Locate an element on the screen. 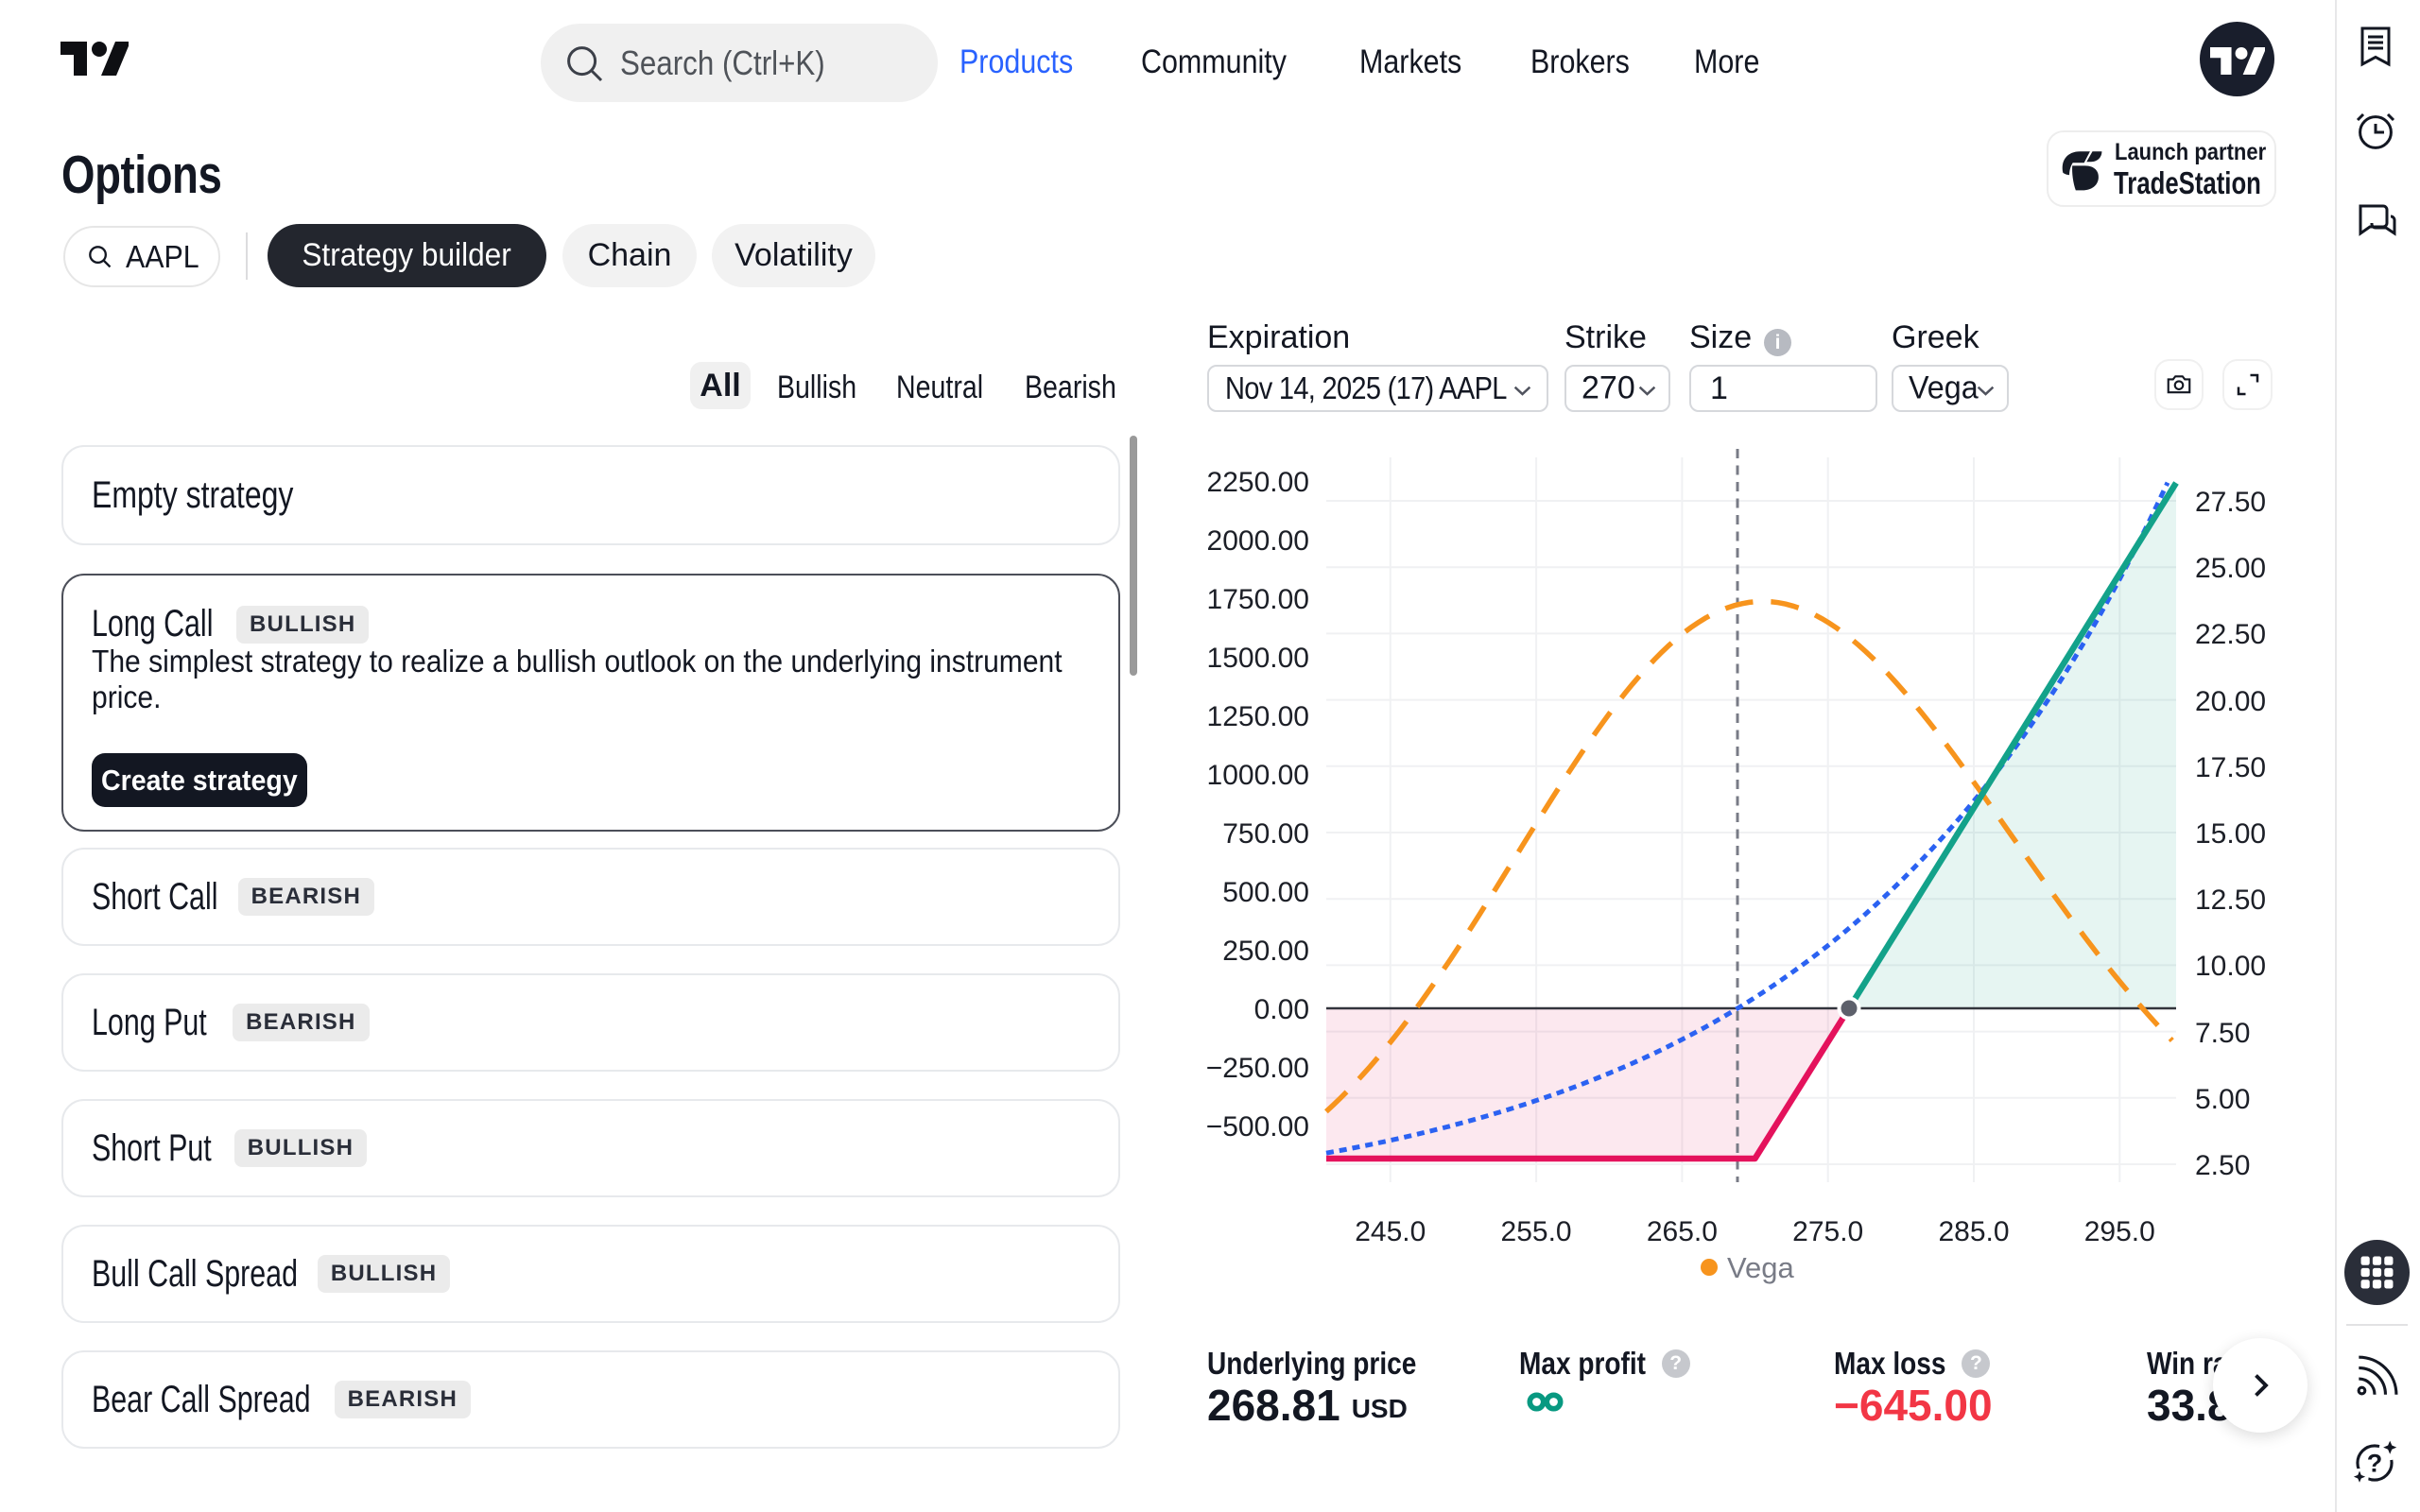  svg-text: 255.0 is located at coordinates (1537, 1231).